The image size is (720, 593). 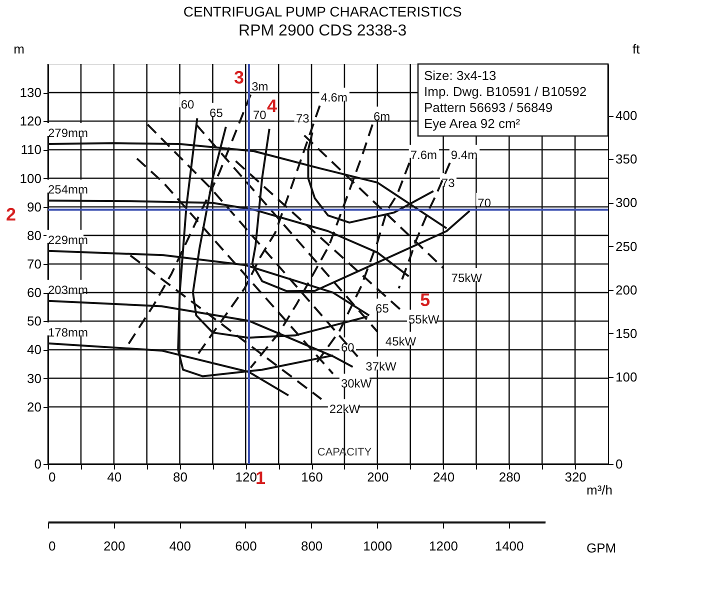 What do you see at coordinates (356, 383) in the screenshot?
I see `series-label: 30kW` at bounding box center [356, 383].